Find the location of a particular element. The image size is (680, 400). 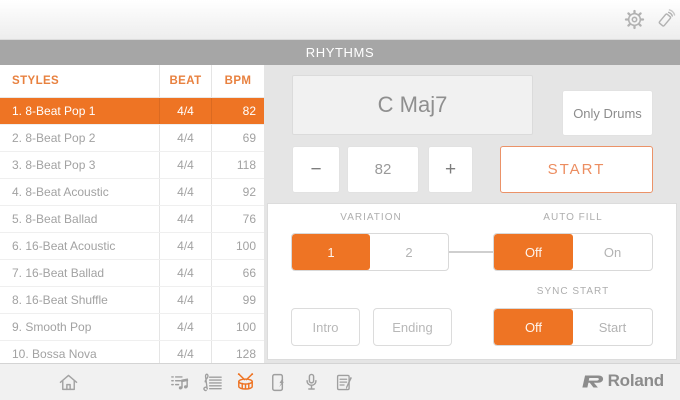

variation-autofill-connector is located at coordinates (471, 252).